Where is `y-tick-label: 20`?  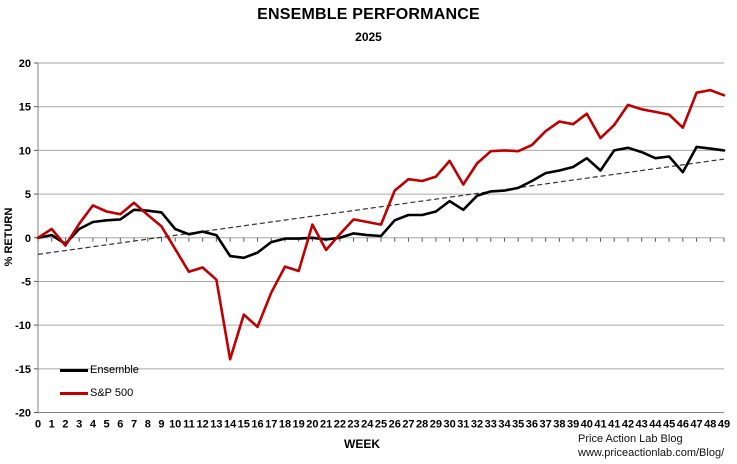
y-tick-label: 20 is located at coordinates (25, 64).